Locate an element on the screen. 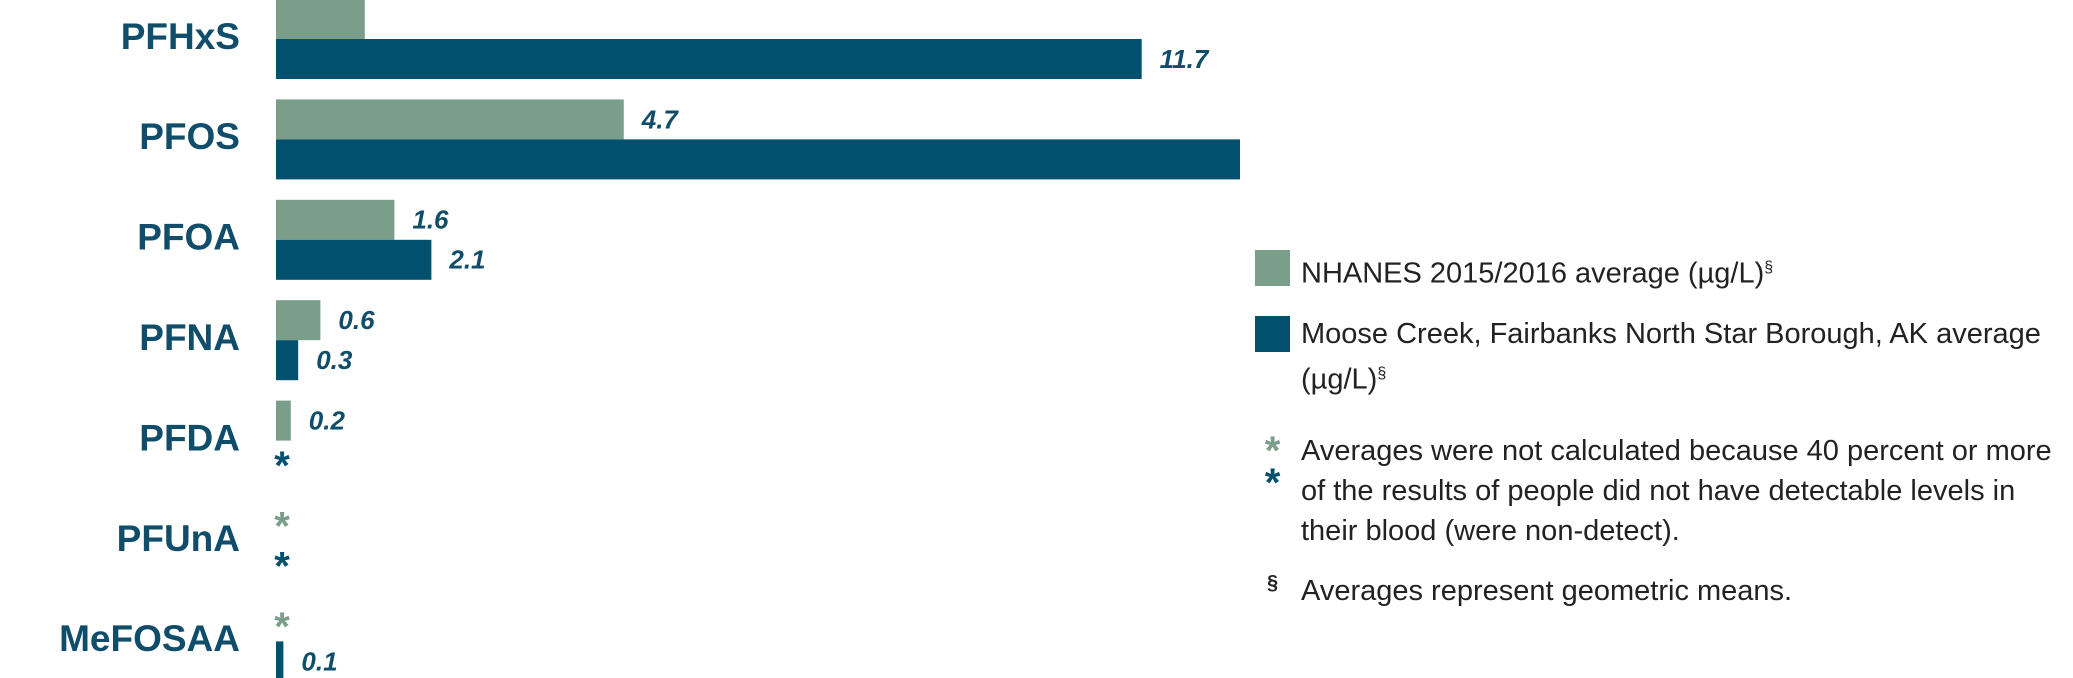 This screenshot has height=678, width=2073. category-label: PFHxS is located at coordinates (180, 36).